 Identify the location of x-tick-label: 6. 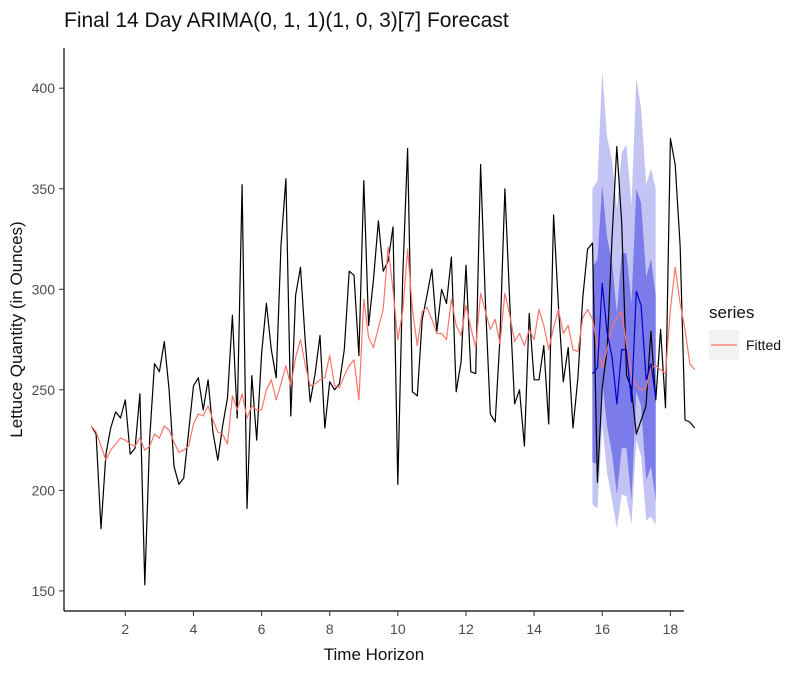
(262, 629).